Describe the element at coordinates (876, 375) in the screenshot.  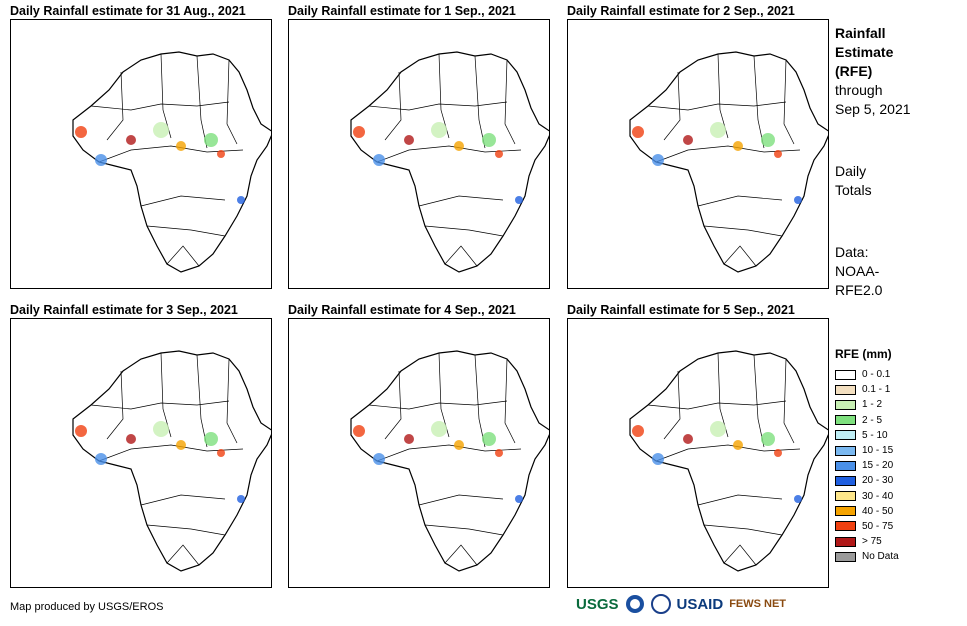
I see `legend-label: 0 - 0.1` at that location.